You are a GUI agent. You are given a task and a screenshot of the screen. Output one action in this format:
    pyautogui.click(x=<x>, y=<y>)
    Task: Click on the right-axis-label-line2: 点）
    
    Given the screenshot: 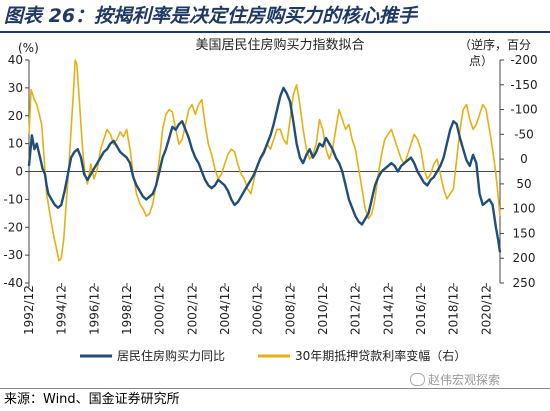 What is the action you would take?
    pyautogui.click(x=481, y=61)
    